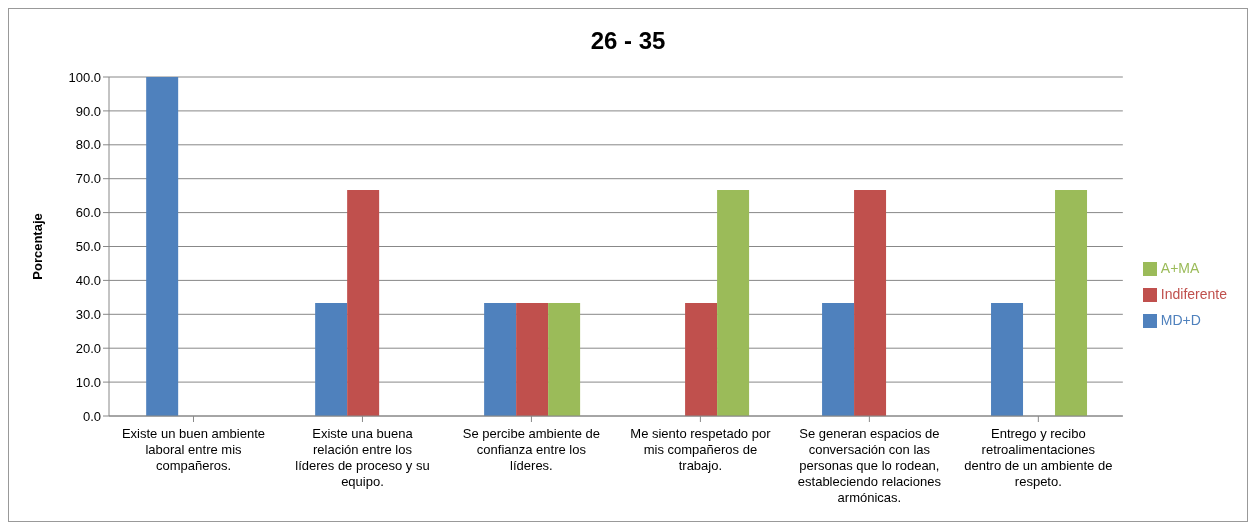 The width and height of the screenshot is (1257, 530). What do you see at coordinates (88, 281) in the screenshot?
I see `y-tick-label: 40.0` at bounding box center [88, 281].